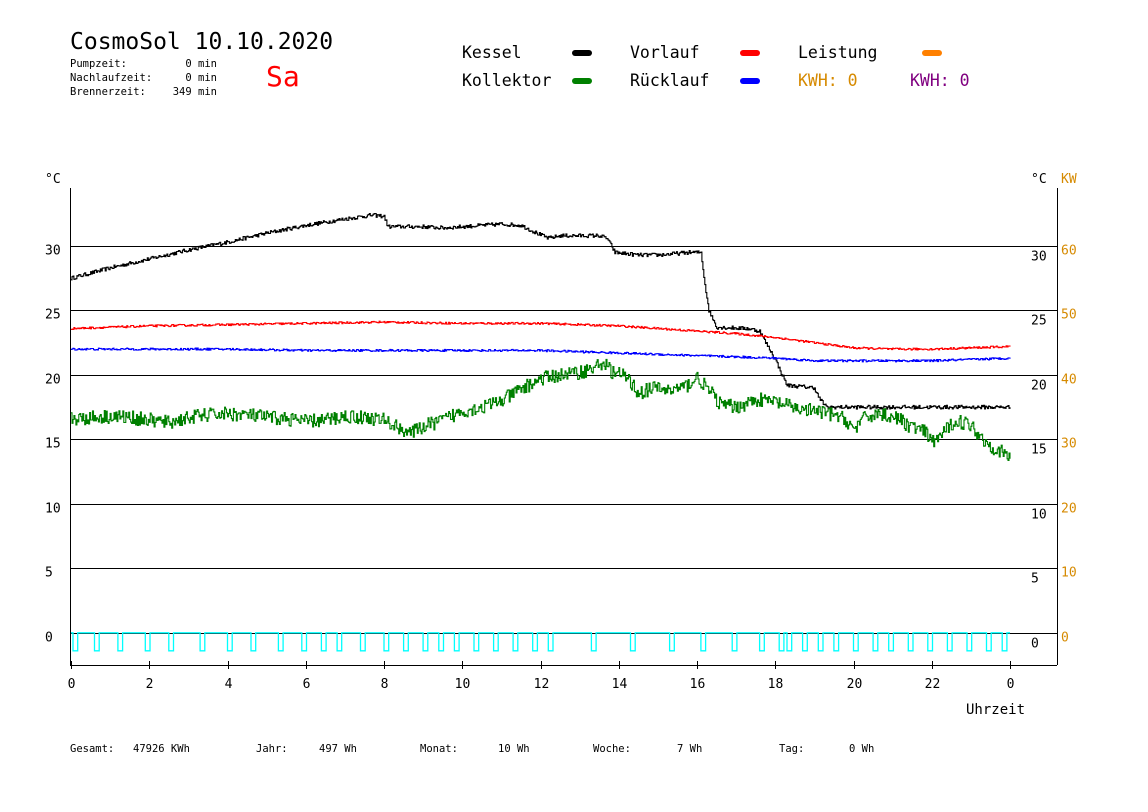  Describe the element at coordinates (150, 684) in the screenshot. I see `x-tick-label: 2` at that location.